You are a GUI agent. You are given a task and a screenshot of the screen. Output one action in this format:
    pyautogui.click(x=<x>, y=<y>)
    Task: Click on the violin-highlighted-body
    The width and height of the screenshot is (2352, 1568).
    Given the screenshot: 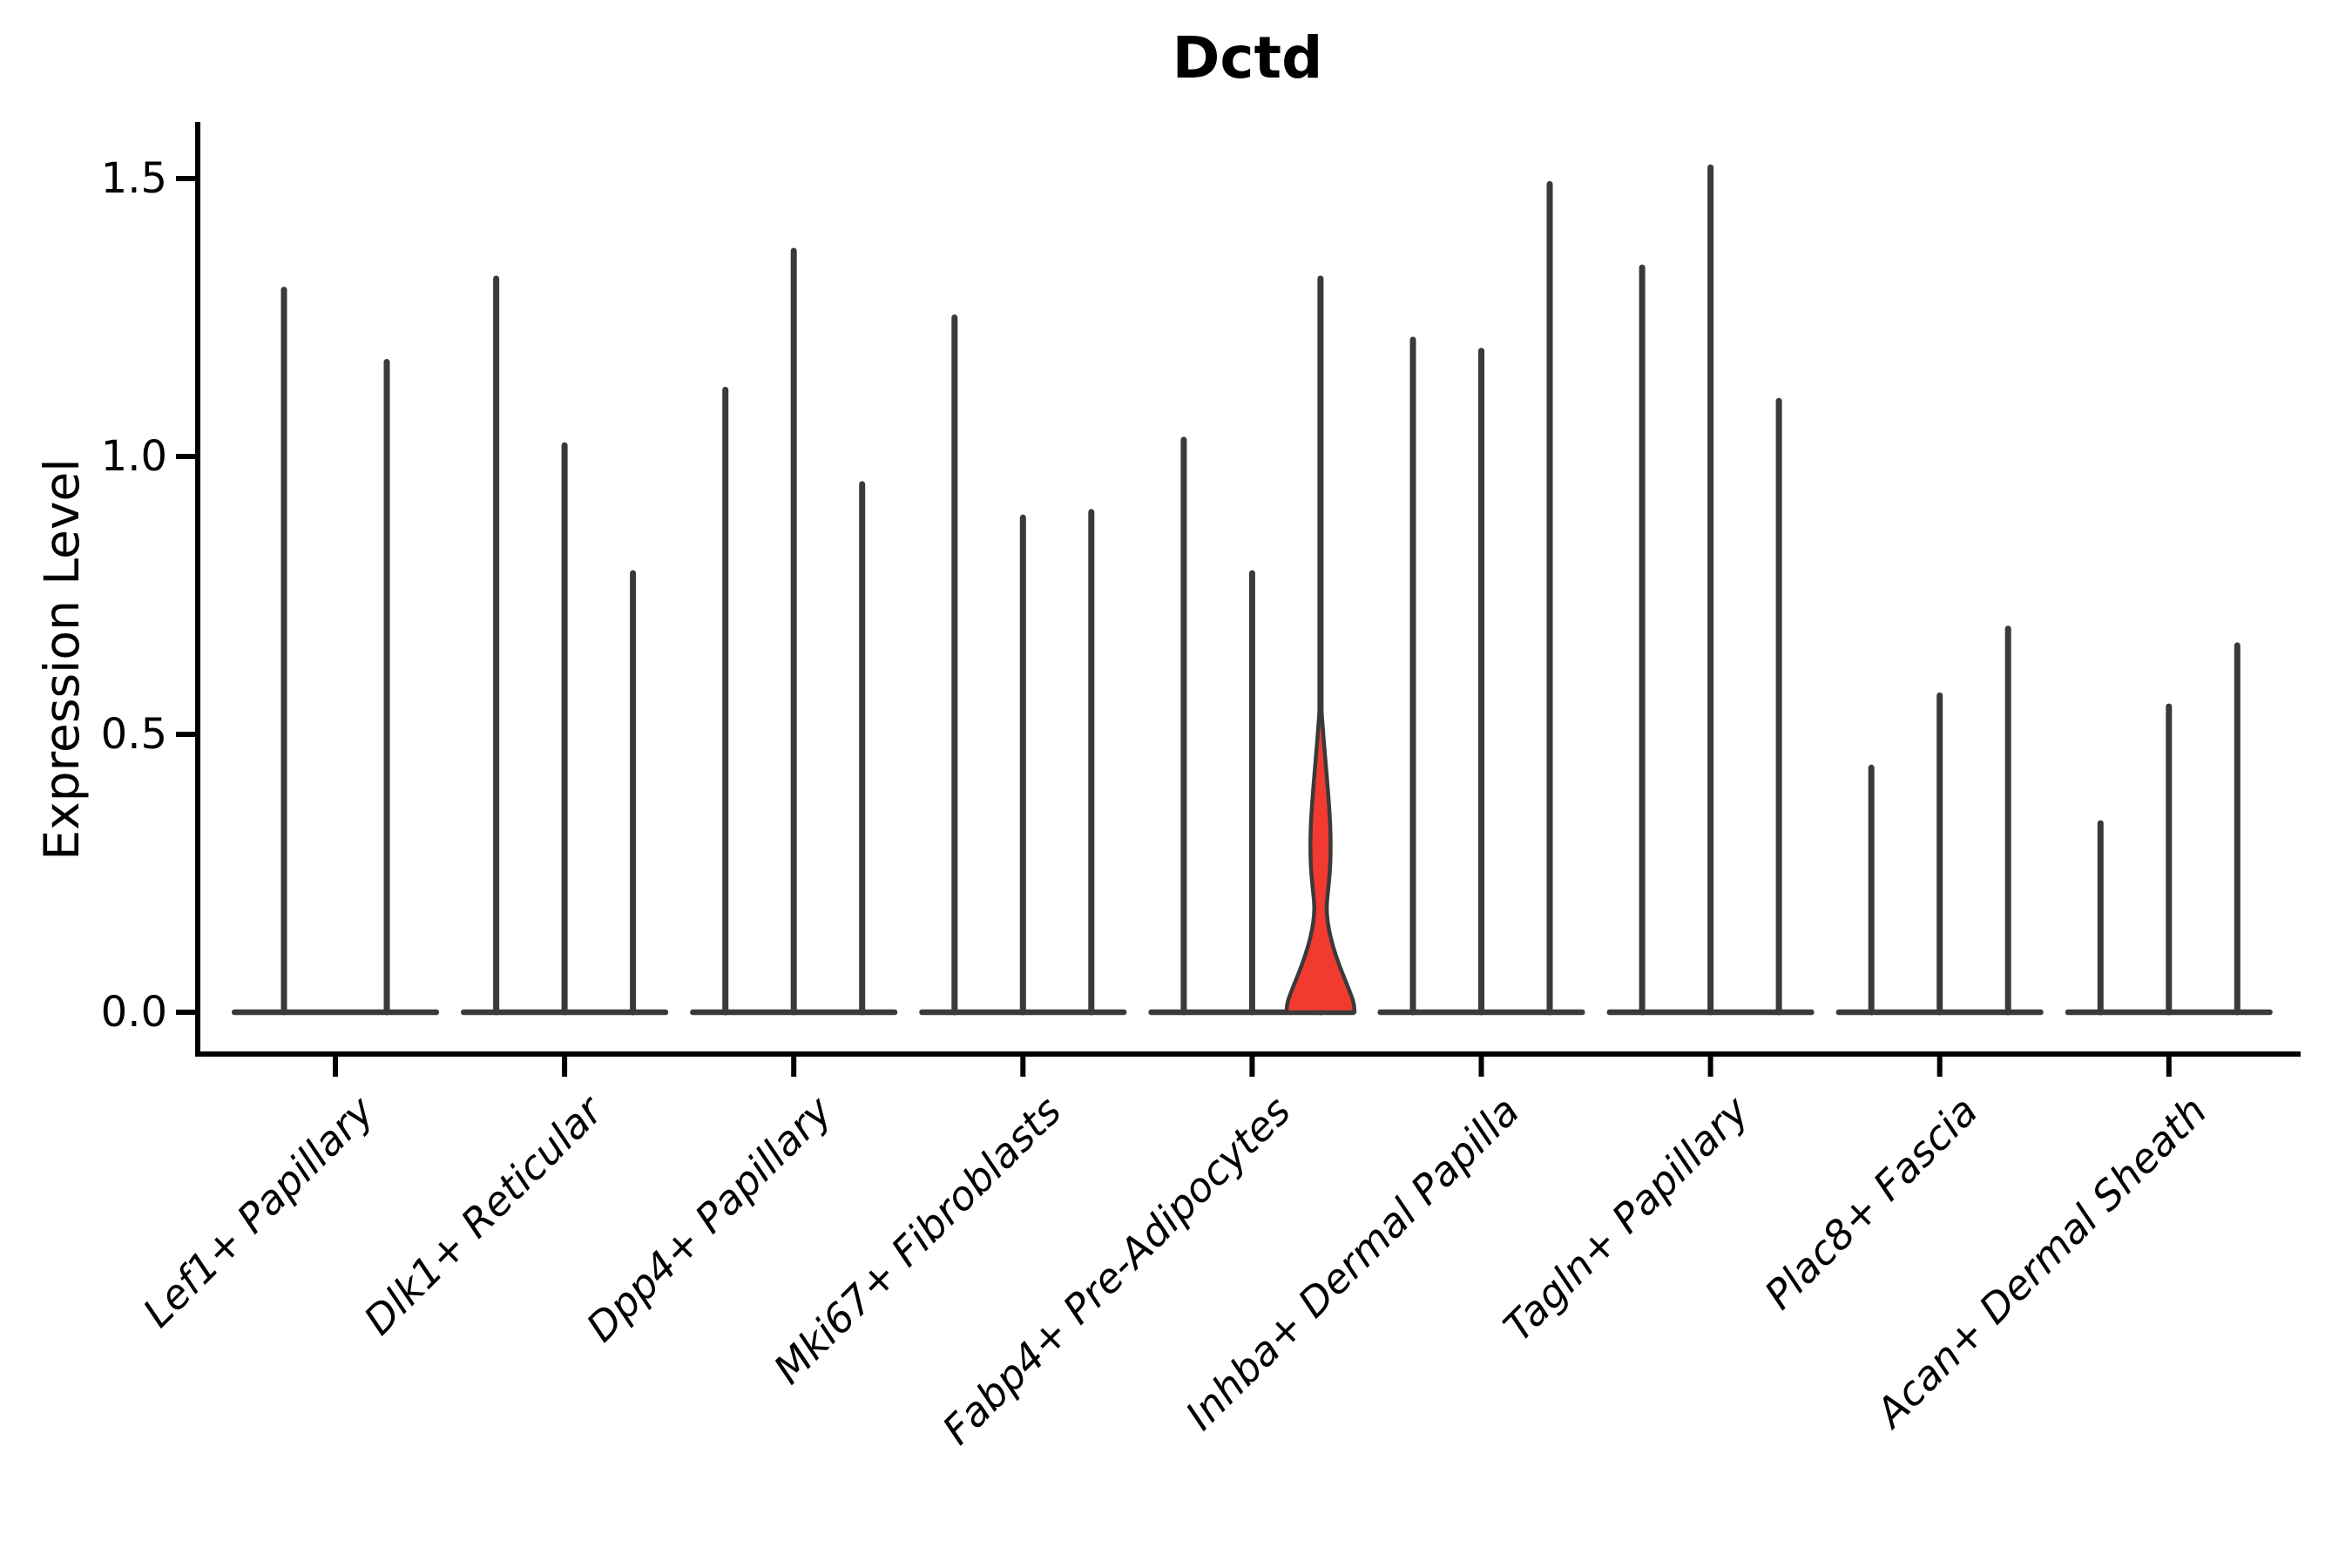 What is the action you would take?
    pyautogui.click(x=1320, y=854)
    